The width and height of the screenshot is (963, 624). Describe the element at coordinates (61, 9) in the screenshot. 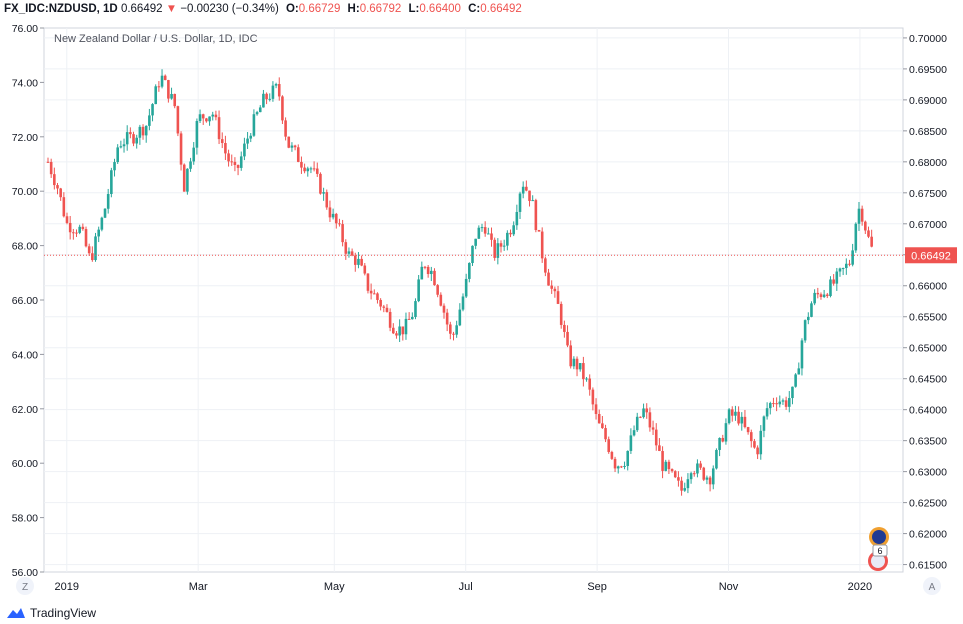

I see `symbol-name: FX_IDC:NZDUSD, 1D` at that location.